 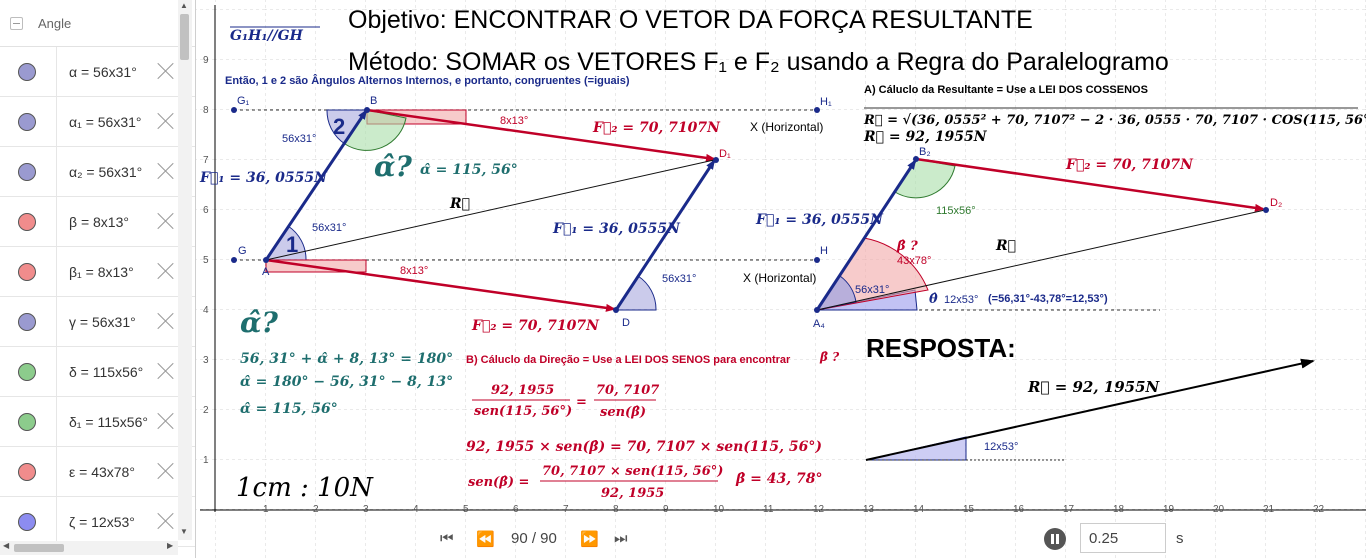 I want to click on next-frame-icon: ⏩, so click(x=589, y=539).